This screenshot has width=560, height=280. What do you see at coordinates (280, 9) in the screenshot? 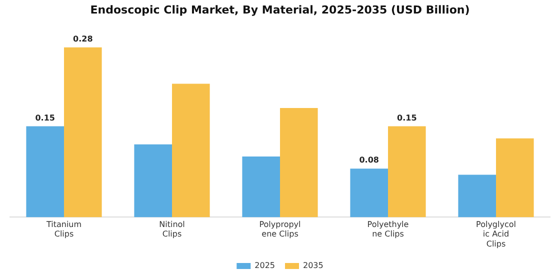
I see `chart-title: Endoscopic Clip Market, By Material, 2025-2035 (USD Billion)` at bounding box center [280, 9].